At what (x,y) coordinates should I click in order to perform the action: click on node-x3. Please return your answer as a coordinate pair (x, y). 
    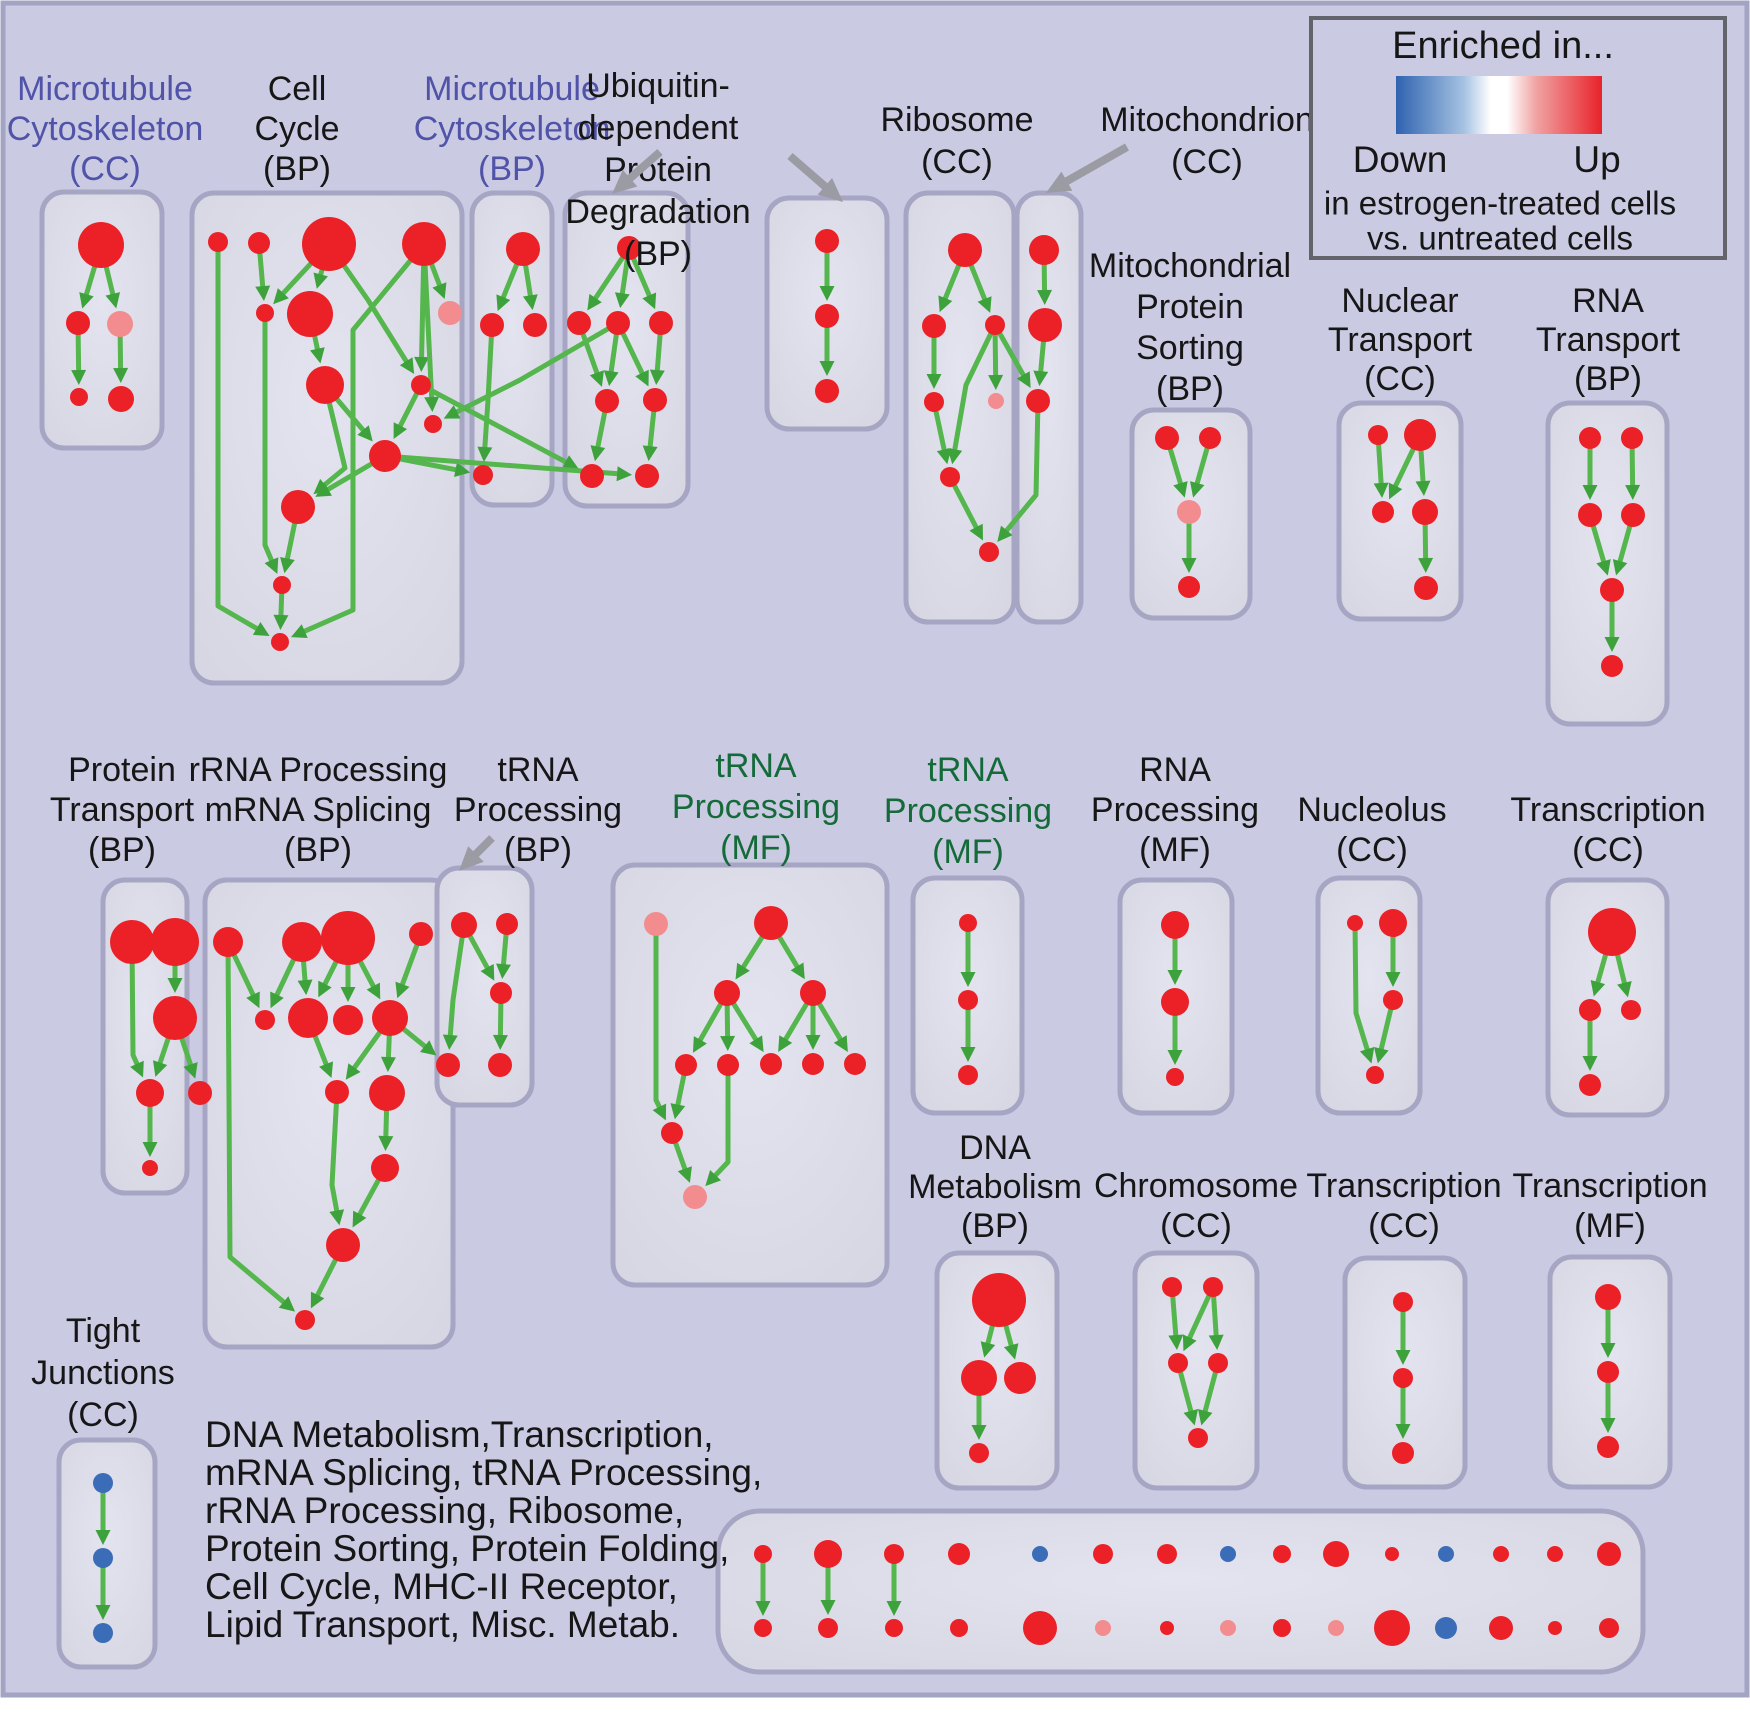
    Looking at the image, I should click on (1631, 1010).